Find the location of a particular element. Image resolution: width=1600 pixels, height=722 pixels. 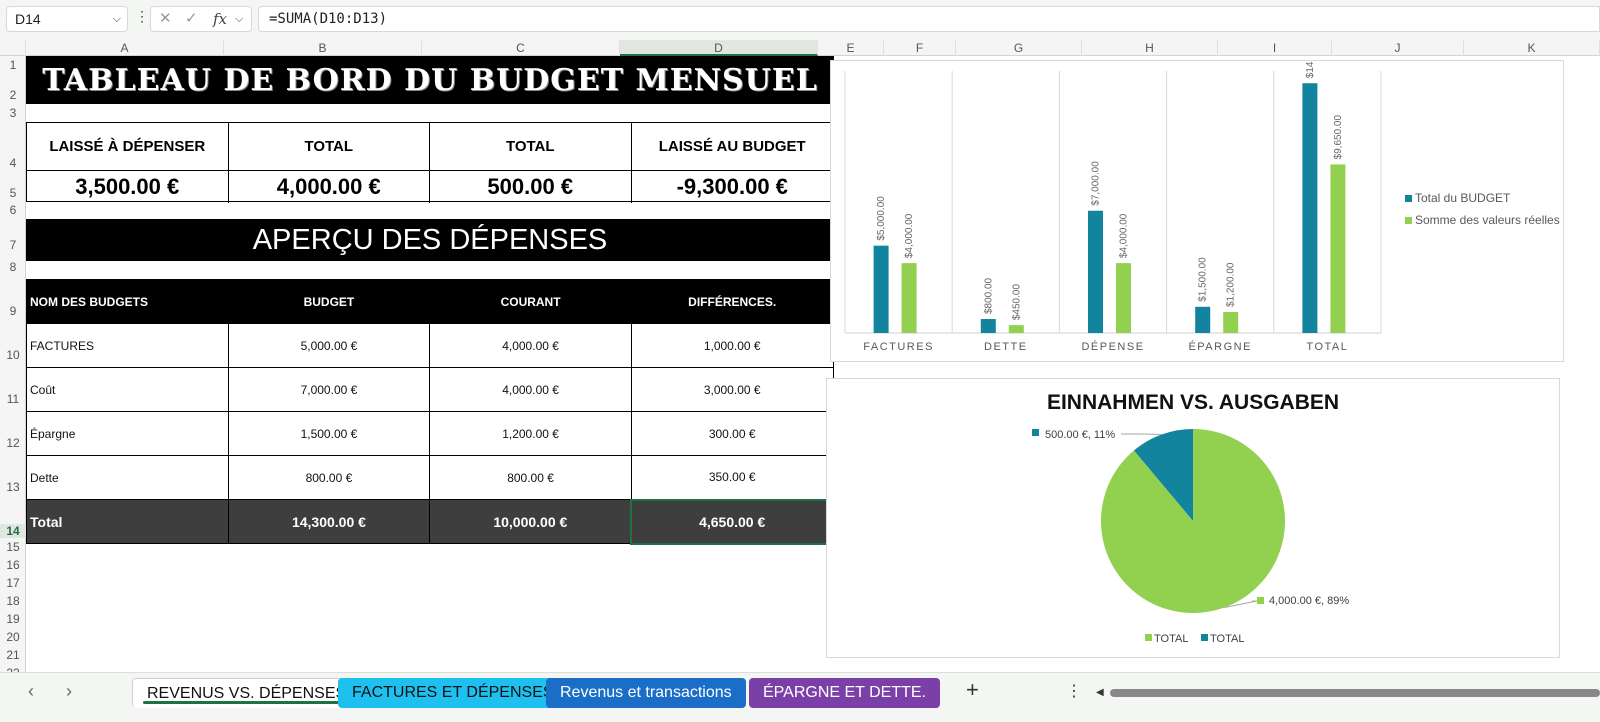

row-header: 18 is located at coordinates (13, 601).